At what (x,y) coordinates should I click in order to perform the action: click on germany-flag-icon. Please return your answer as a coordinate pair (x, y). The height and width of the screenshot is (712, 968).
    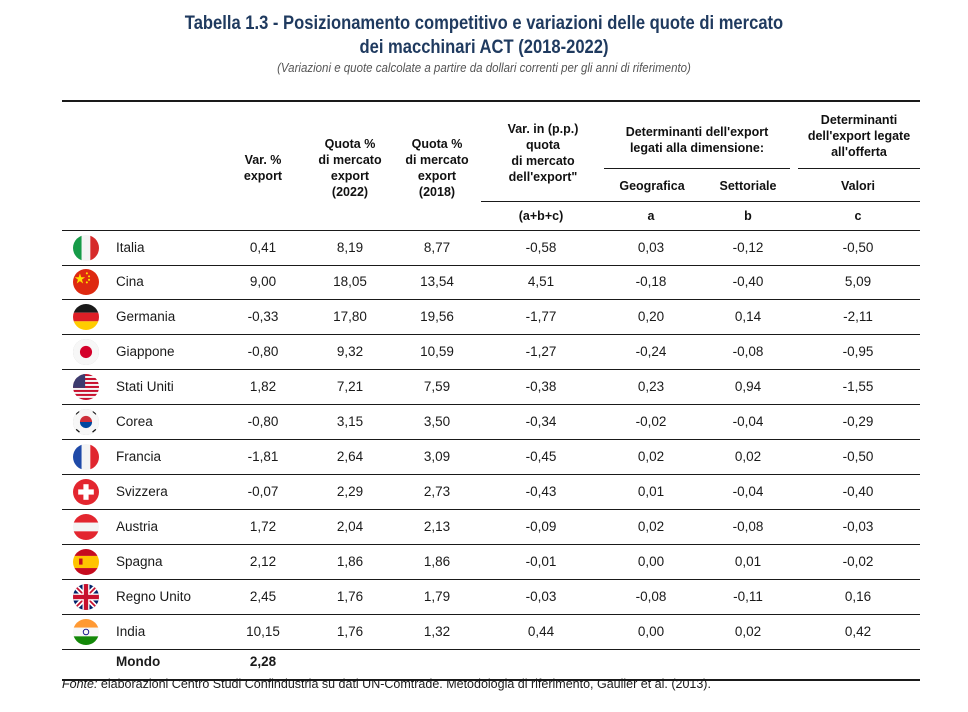
    Looking at the image, I should click on (86, 317).